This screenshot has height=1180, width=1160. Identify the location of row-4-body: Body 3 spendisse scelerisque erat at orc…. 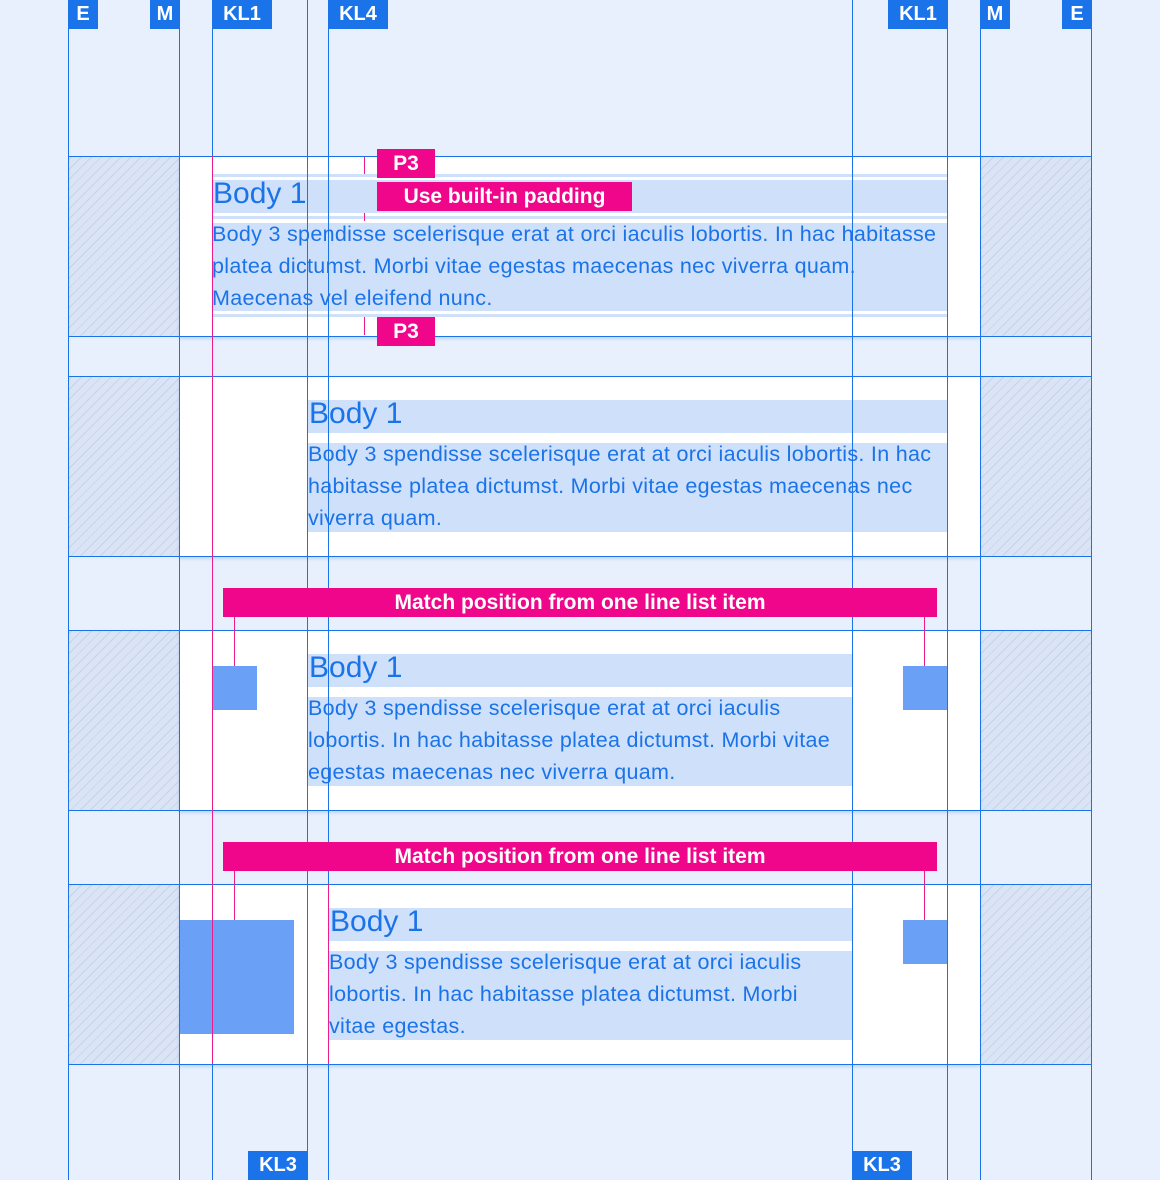
(565, 994).